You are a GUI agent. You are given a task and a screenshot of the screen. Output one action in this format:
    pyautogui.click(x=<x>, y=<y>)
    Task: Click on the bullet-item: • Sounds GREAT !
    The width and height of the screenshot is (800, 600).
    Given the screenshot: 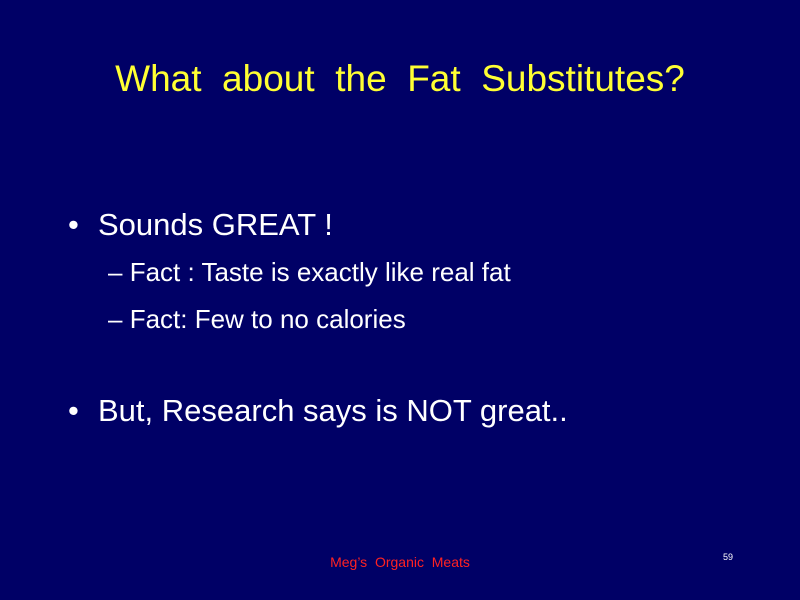 What is the action you would take?
    pyautogui.click(x=200, y=225)
    